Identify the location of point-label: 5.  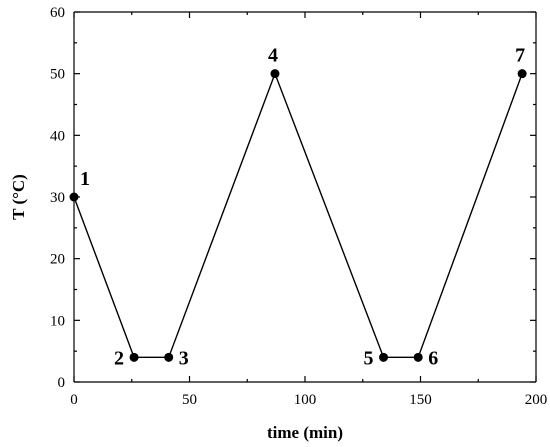
(369, 358).